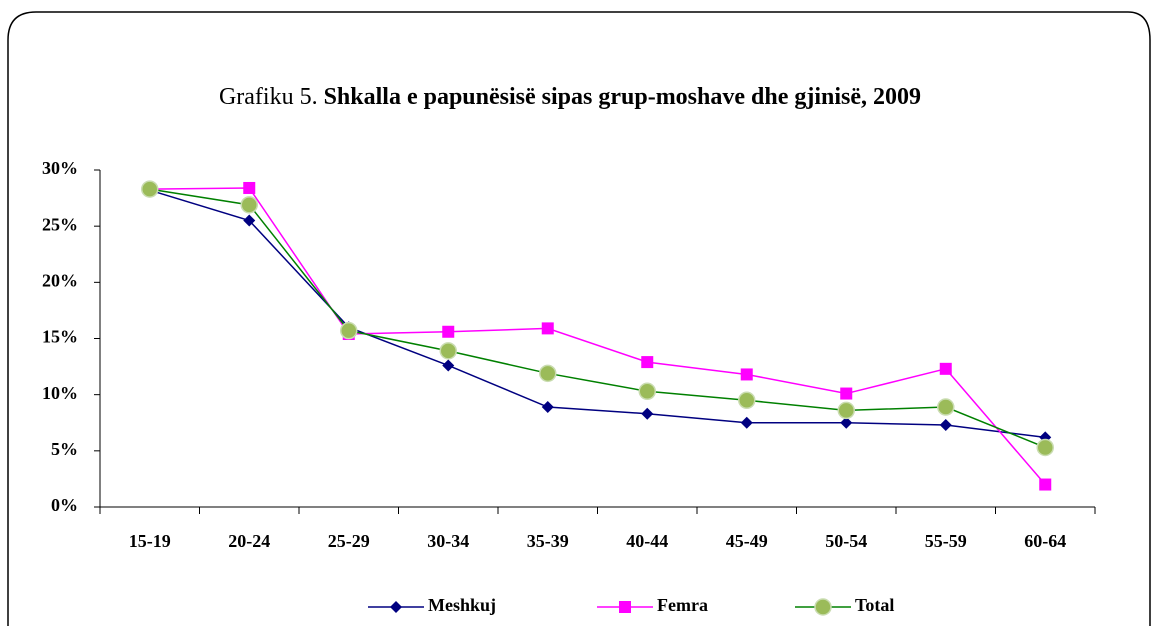 This screenshot has width=1156, height=626. Describe the element at coordinates (349, 541) in the screenshot. I see `x-tick-label: 25-29` at that location.